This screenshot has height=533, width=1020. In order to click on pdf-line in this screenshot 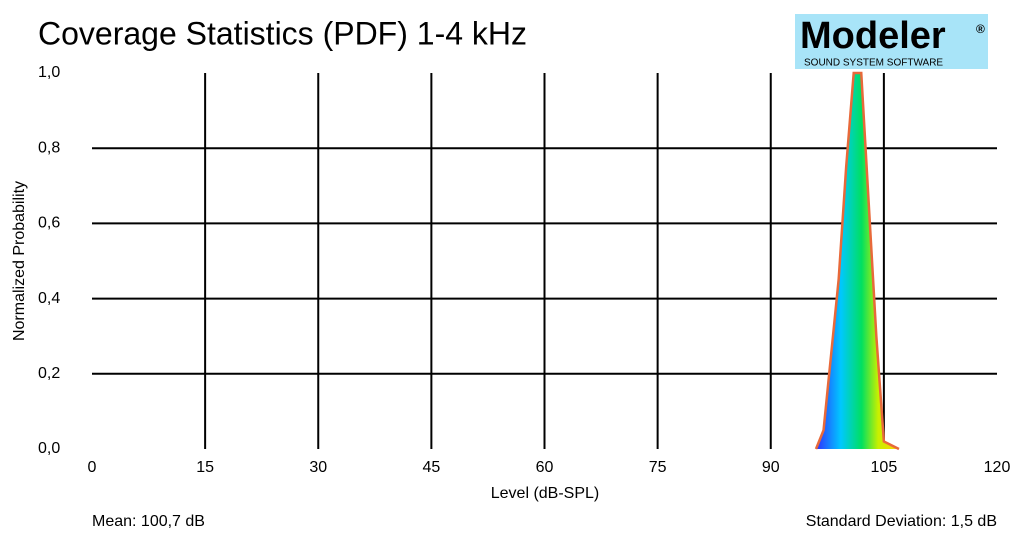, I will do `click(857, 261)`.